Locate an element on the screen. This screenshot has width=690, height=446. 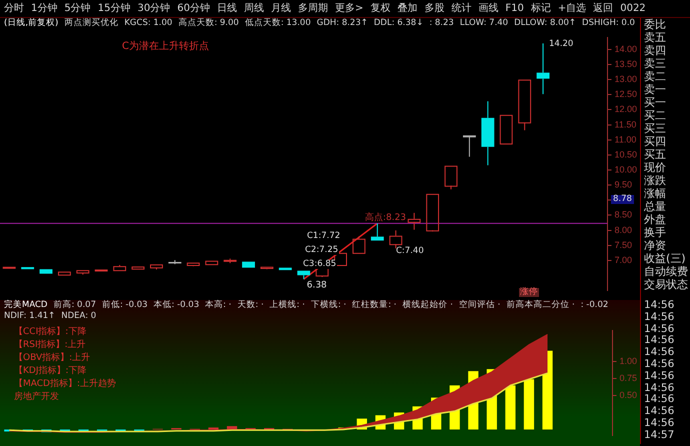
y-tick-label: 13.50 is located at coordinates (626, 64).